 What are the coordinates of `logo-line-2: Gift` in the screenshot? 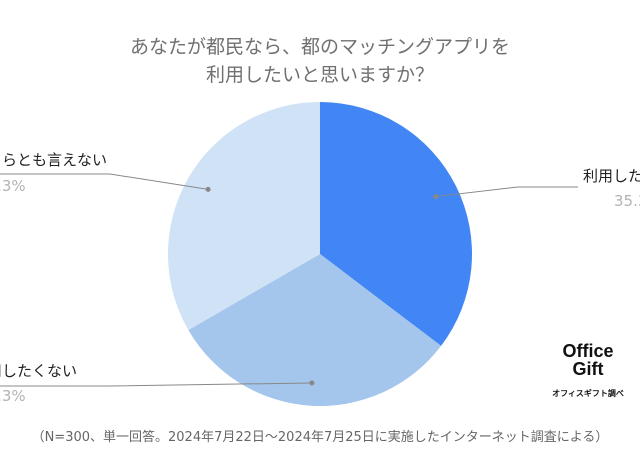 It's located at (588, 369).